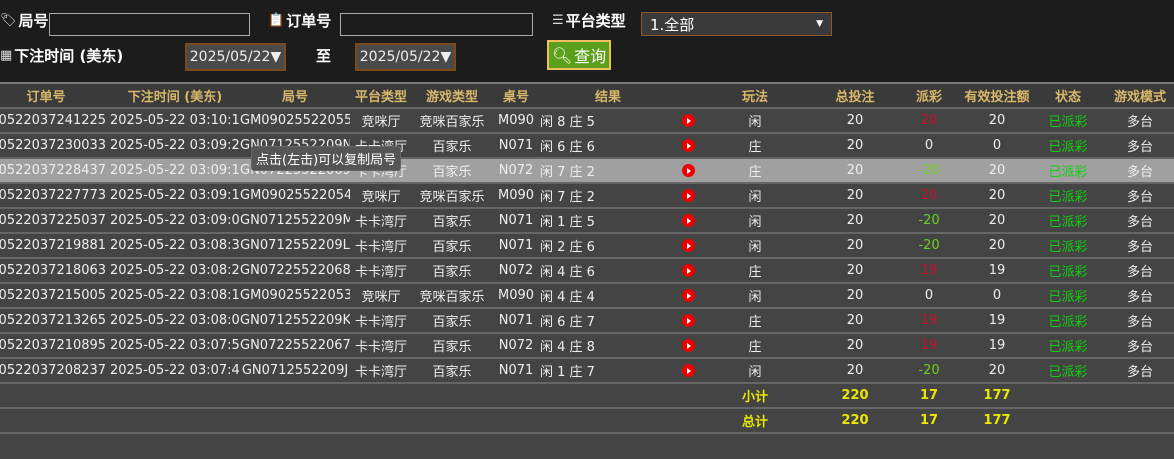 The image size is (1174, 459). What do you see at coordinates (149, 24) in the screenshot?
I see `round-input` at bounding box center [149, 24].